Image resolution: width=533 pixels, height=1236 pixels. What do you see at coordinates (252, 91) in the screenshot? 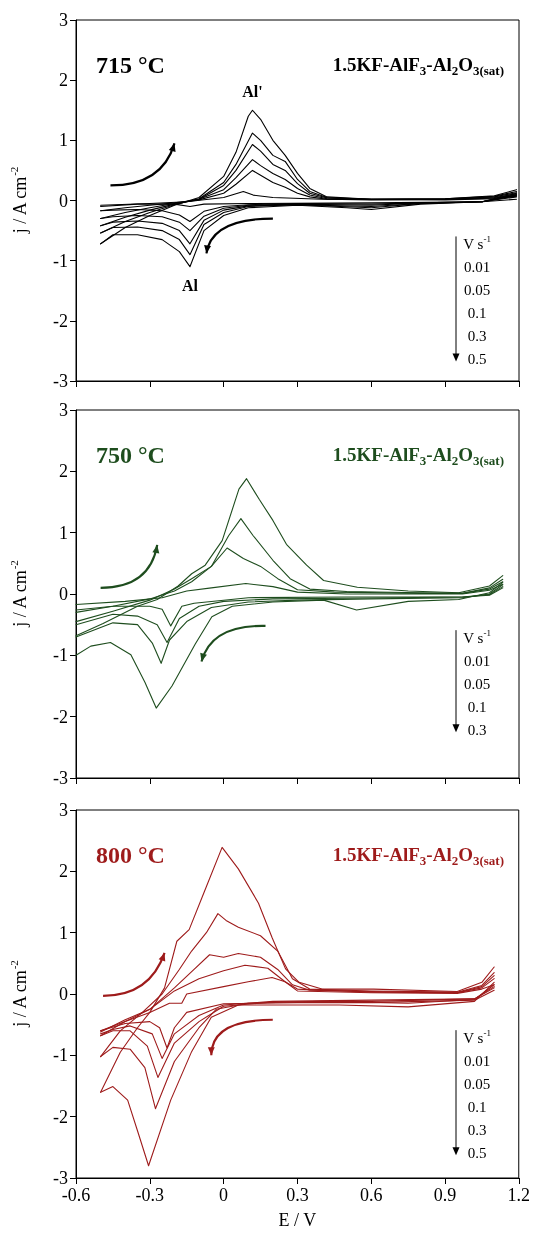
I see `annotation: Al'` at bounding box center [252, 91].